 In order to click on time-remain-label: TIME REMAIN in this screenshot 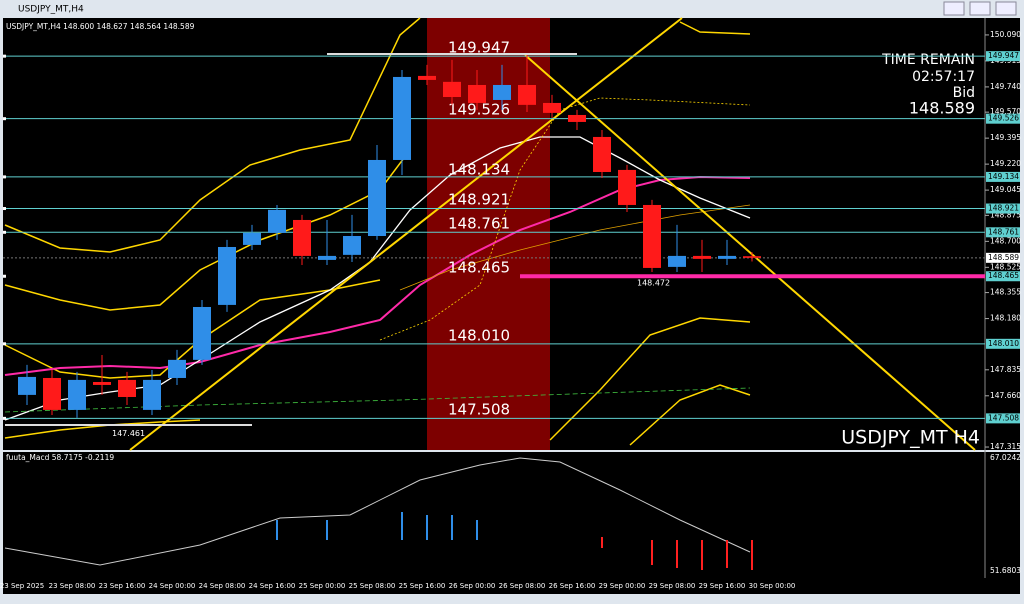, I will do `click(928, 60)`.